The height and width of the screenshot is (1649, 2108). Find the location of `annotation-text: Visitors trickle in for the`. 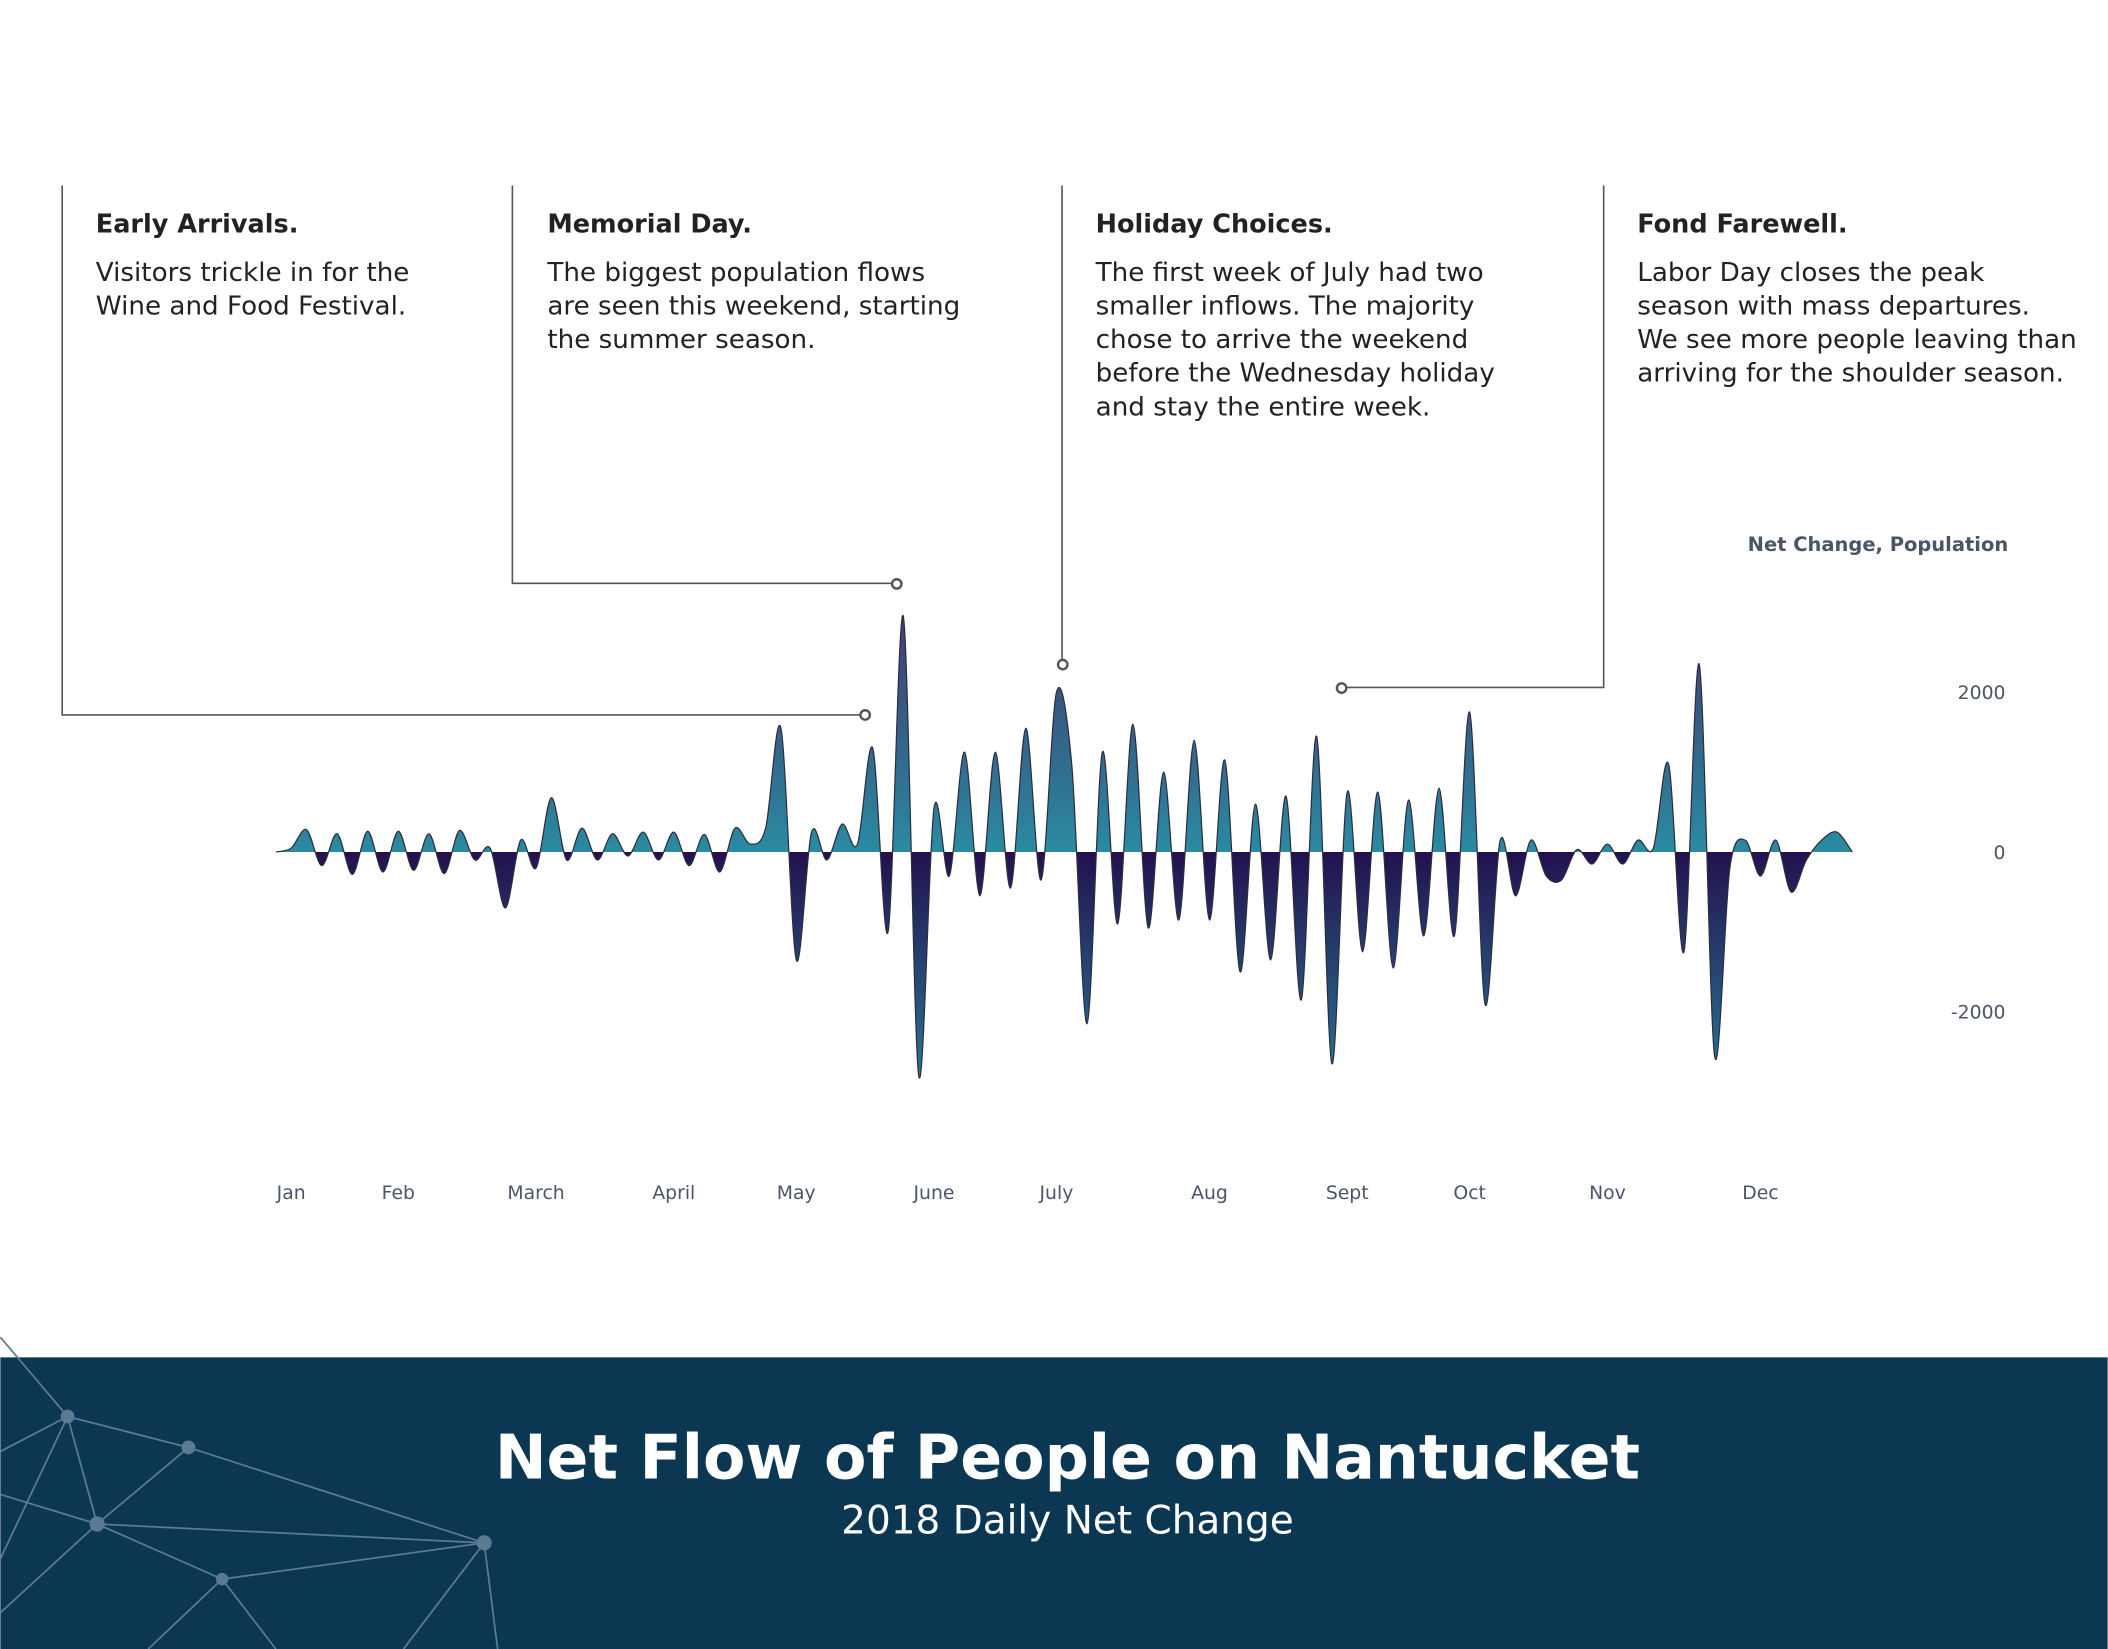

annotation-text: Visitors trickle in for the is located at coordinates (253, 273).